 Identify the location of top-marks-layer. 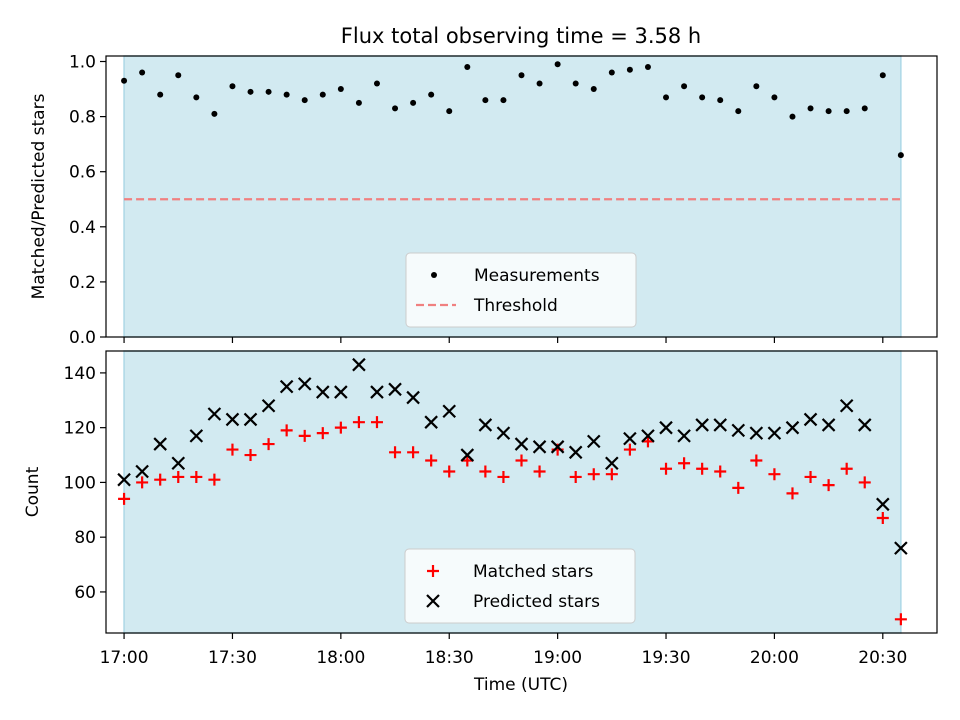
(512, 110).